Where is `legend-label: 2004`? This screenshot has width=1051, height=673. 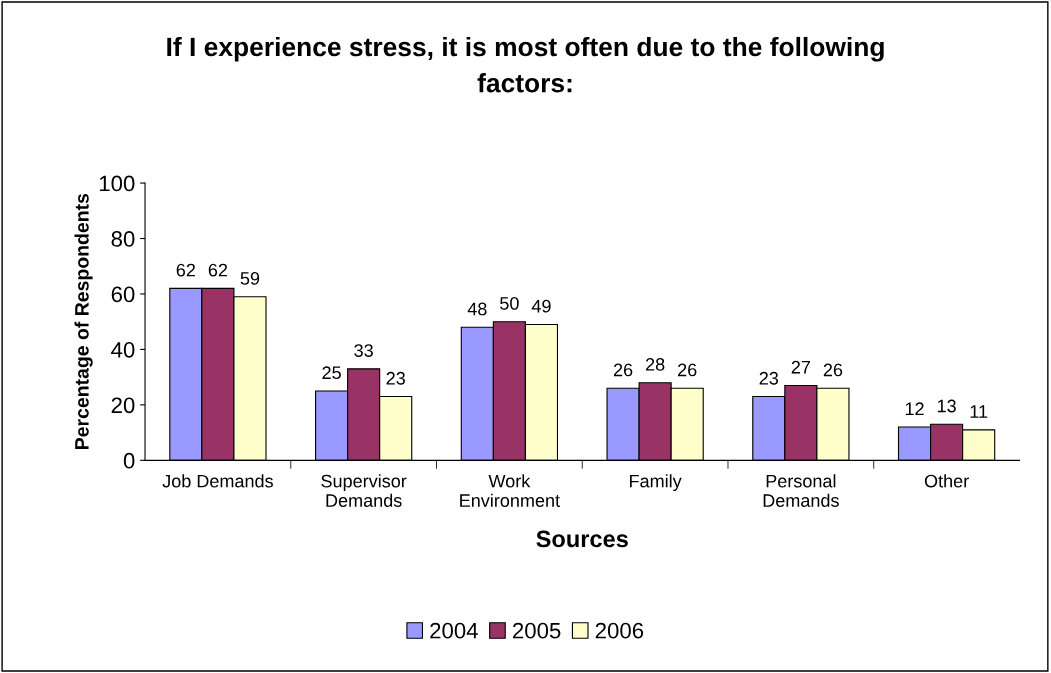 legend-label: 2004 is located at coordinates (454, 630).